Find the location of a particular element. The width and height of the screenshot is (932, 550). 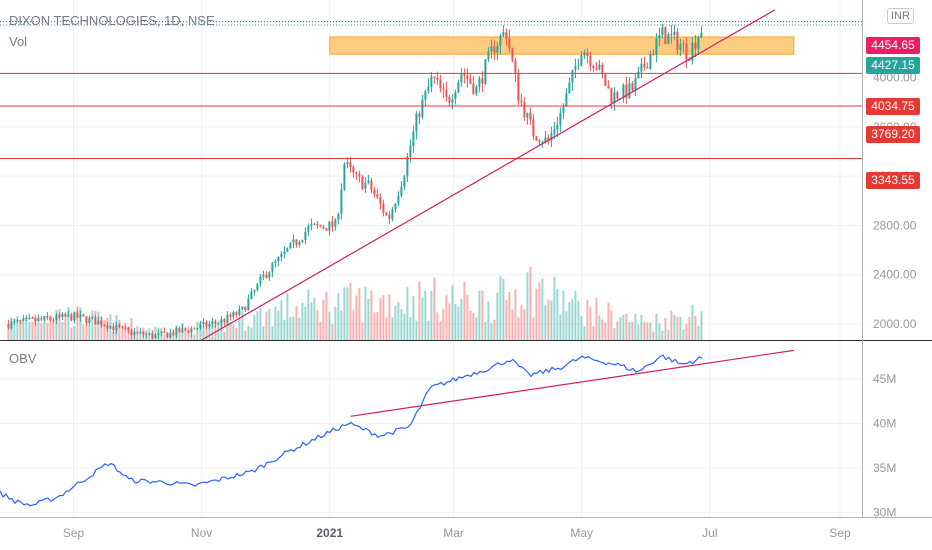

currency-button: INR is located at coordinates (900, 16).